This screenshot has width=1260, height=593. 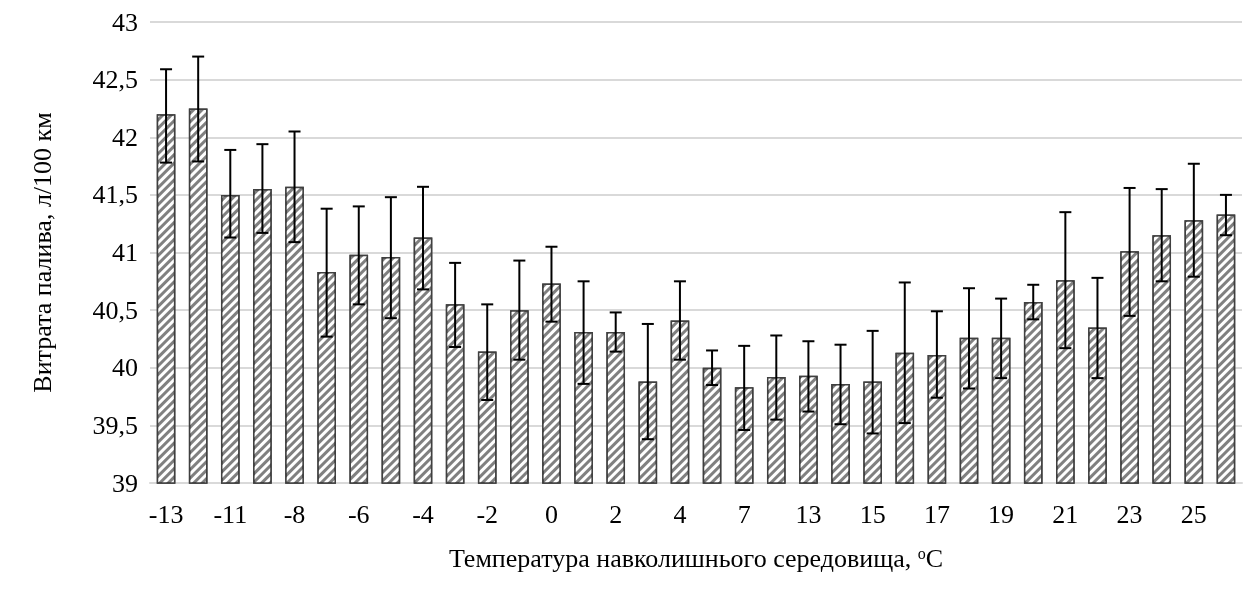 I want to click on y-tick-label: 39, so click(x=125, y=483).